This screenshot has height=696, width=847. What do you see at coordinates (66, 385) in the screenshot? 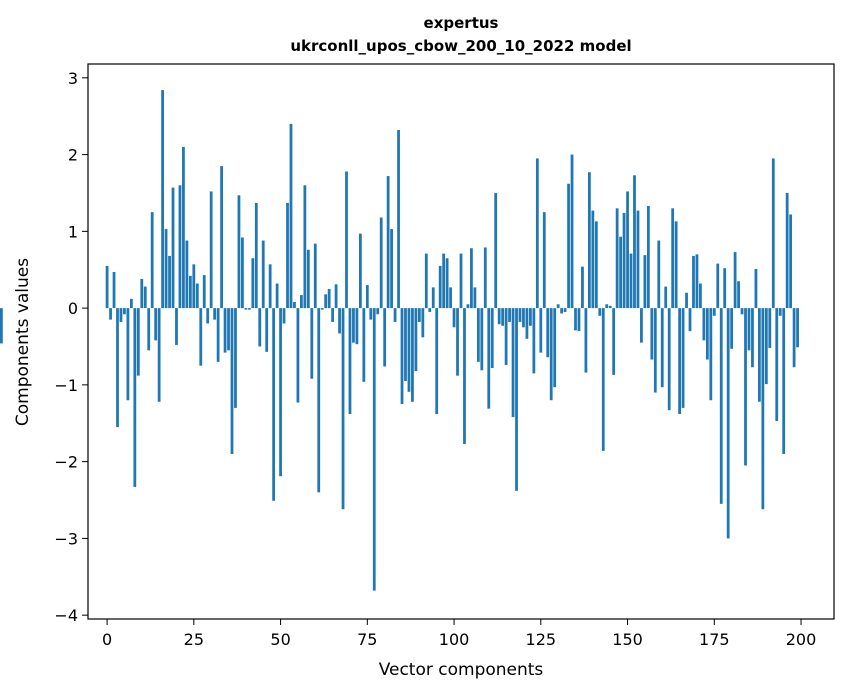
I see `y-tick-label: −1` at bounding box center [66, 385].